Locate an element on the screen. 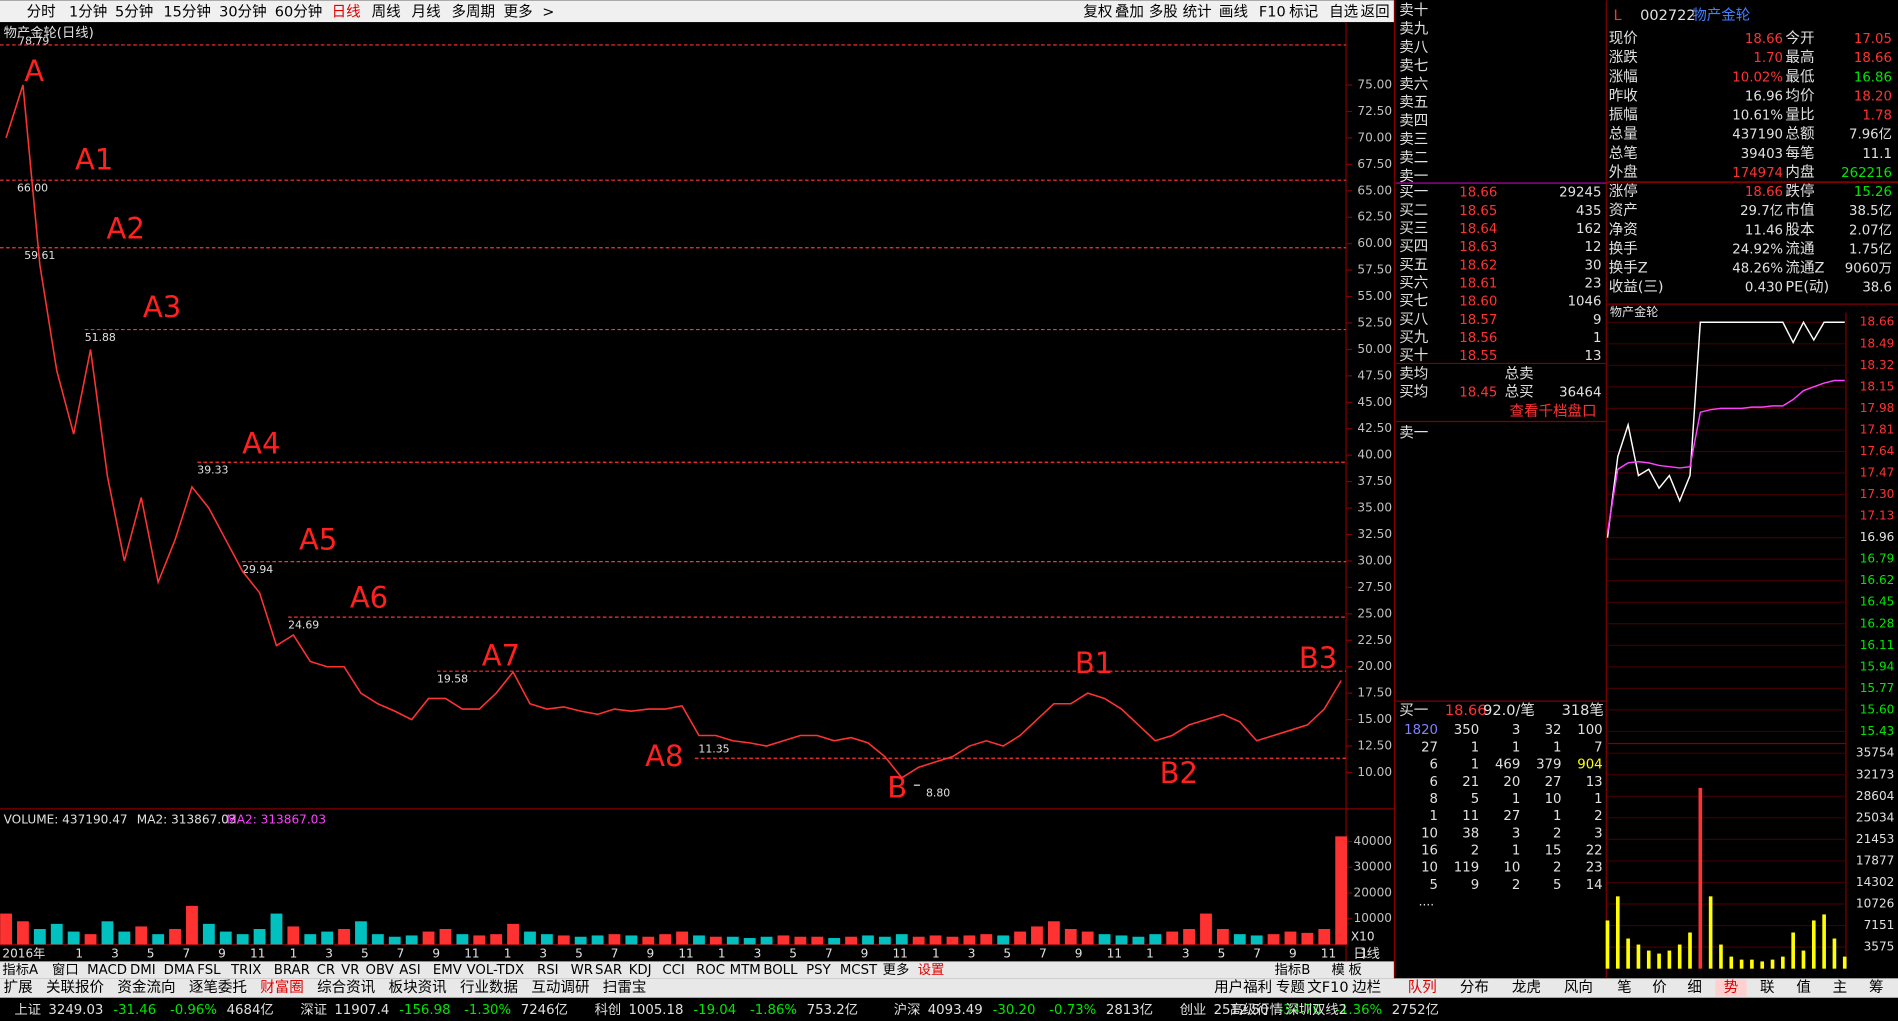 The image size is (1898, 1021). quote-tab: 细 is located at coordinates (1694, 987).